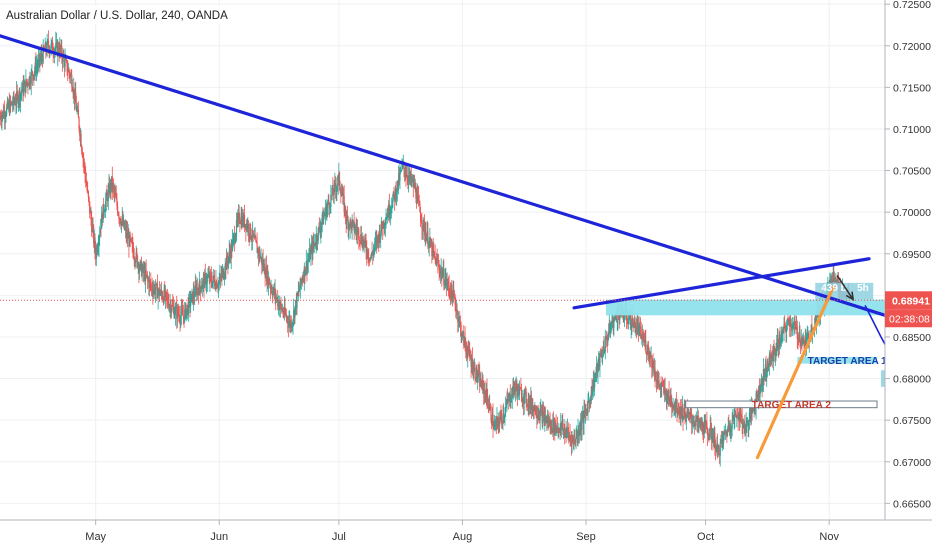  Describe the element at coordinates (829, 537) in the screenshot. I see `x-tick-label: Nov` at that location.